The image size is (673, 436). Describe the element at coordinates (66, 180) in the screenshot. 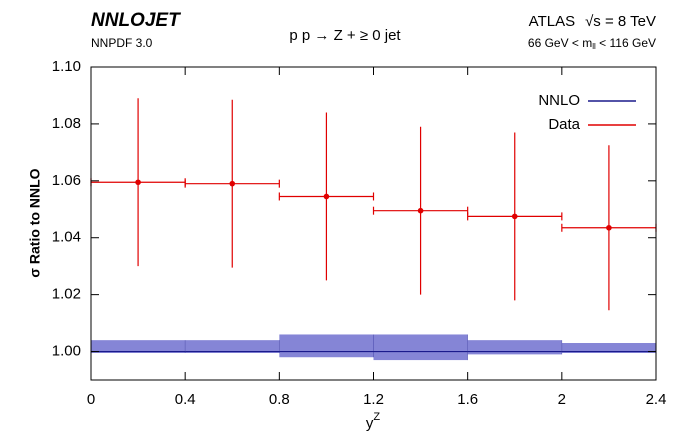

I see `y-tick-label: 1.06` at that location.